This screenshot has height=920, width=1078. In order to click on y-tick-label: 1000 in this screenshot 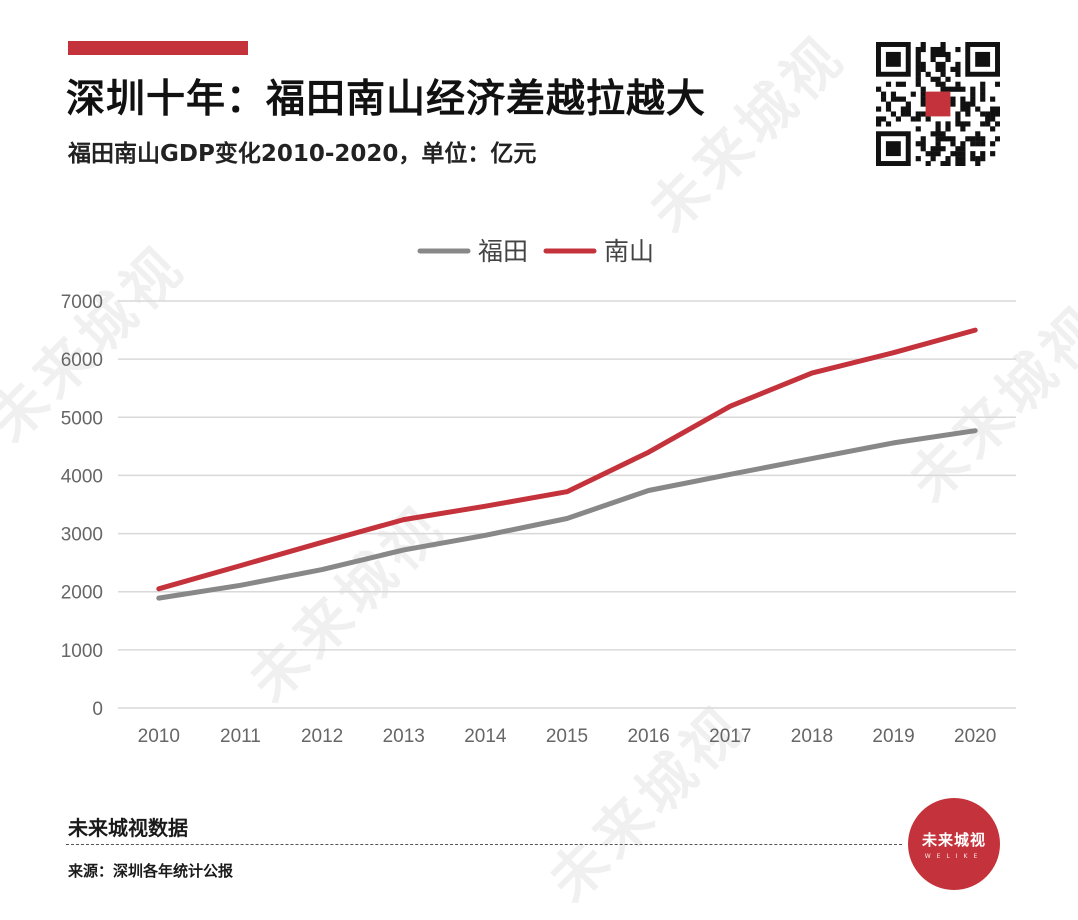, I will do `click(82, 651)`.